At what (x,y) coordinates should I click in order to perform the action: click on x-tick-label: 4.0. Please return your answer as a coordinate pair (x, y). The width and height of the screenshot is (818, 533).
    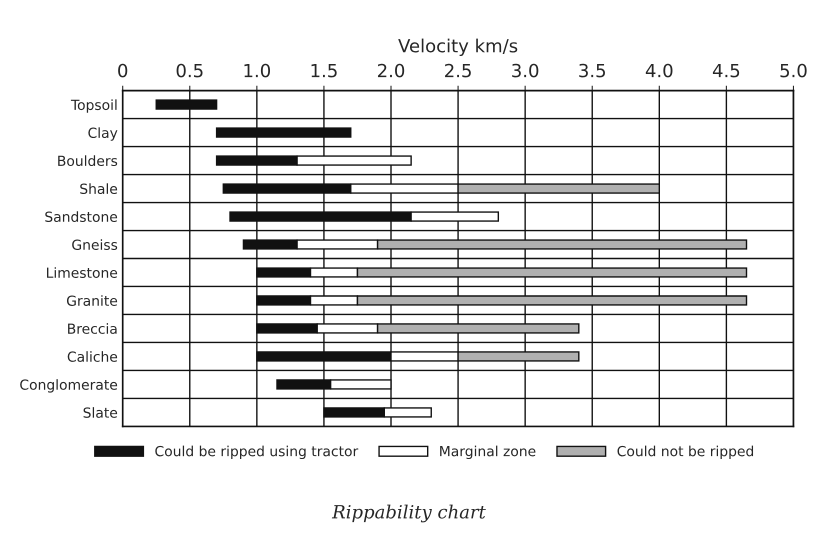
    Looking at the image, I should click on (659, 71).